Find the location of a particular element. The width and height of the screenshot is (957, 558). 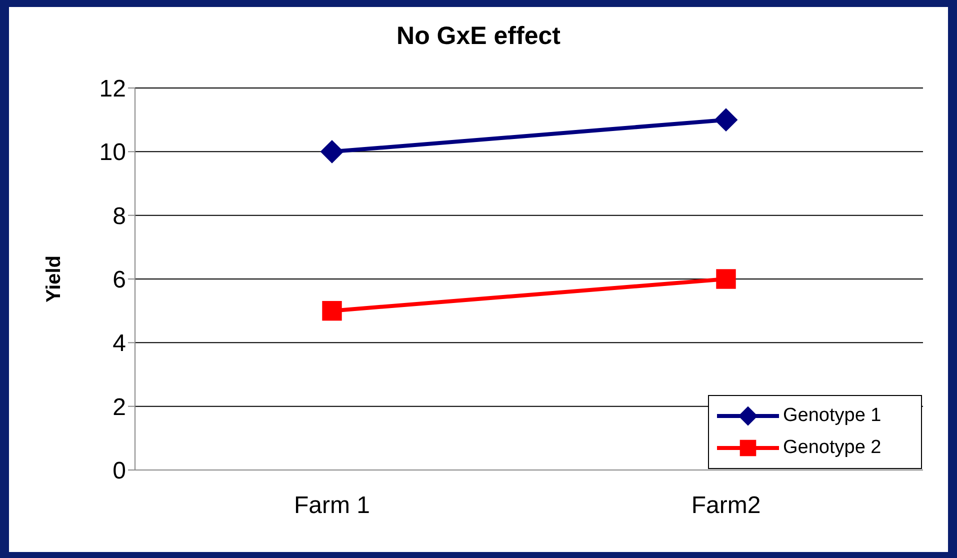

y-tick-label: 8 is located at coordinates (119, 216).